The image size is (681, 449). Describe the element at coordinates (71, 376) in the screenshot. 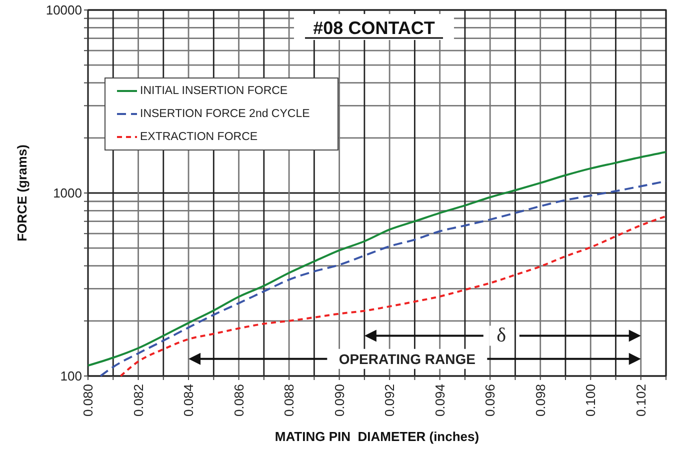

I see `y-tick-label: 100` at that location.